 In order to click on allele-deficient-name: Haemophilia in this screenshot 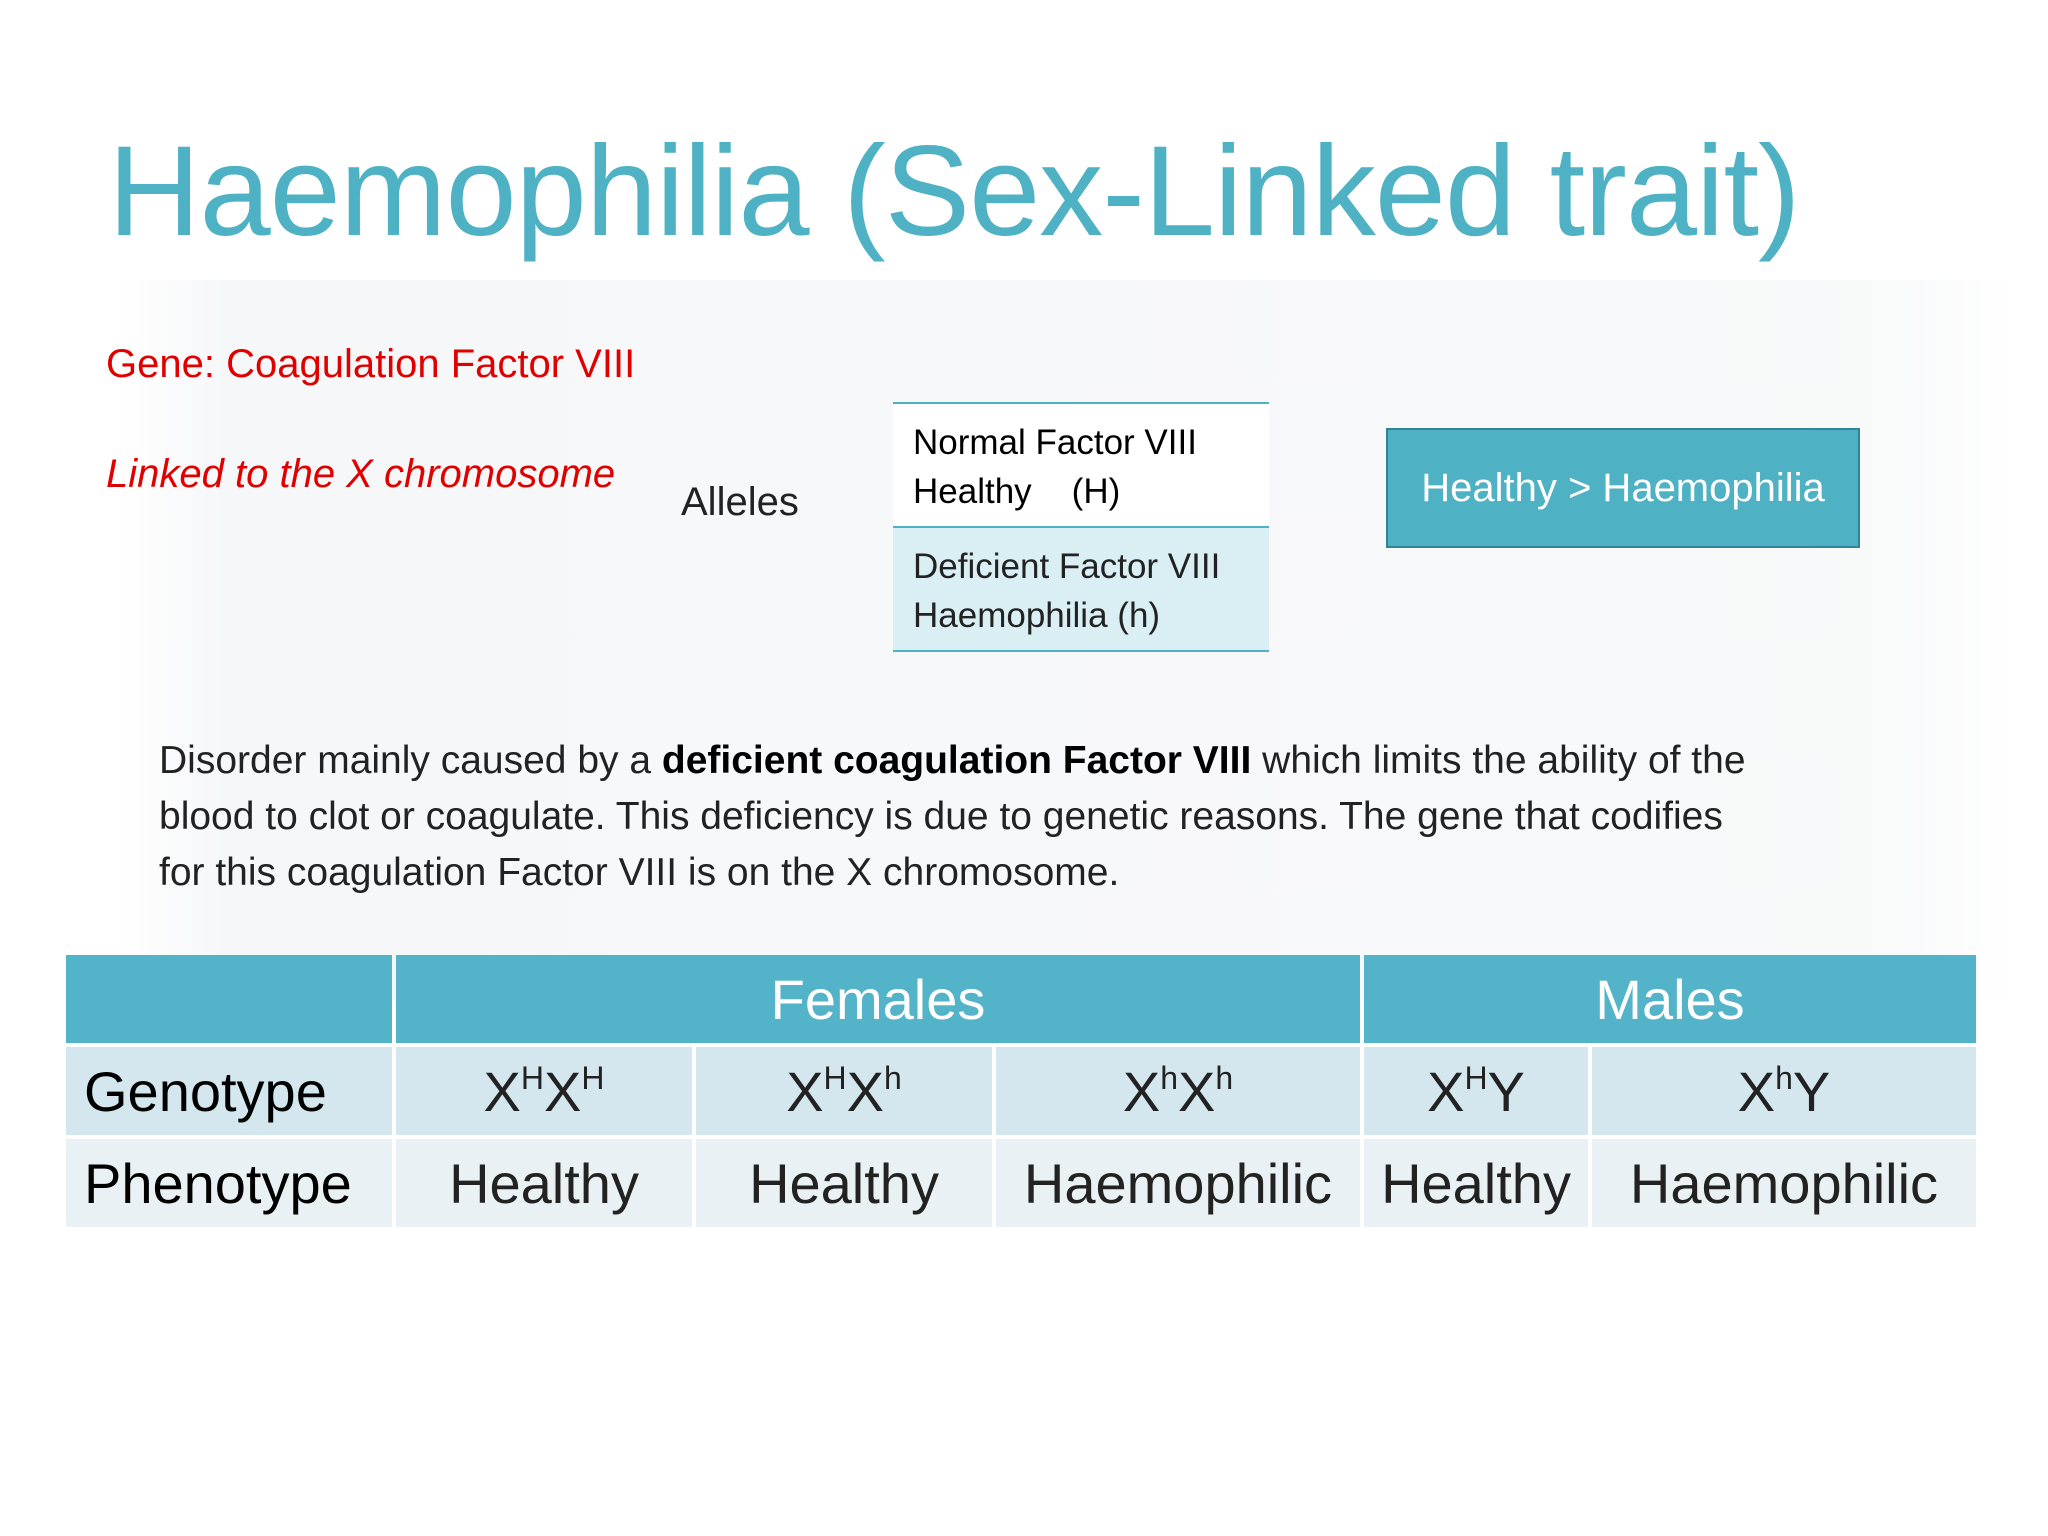, I will do `click(1010, 615)`.